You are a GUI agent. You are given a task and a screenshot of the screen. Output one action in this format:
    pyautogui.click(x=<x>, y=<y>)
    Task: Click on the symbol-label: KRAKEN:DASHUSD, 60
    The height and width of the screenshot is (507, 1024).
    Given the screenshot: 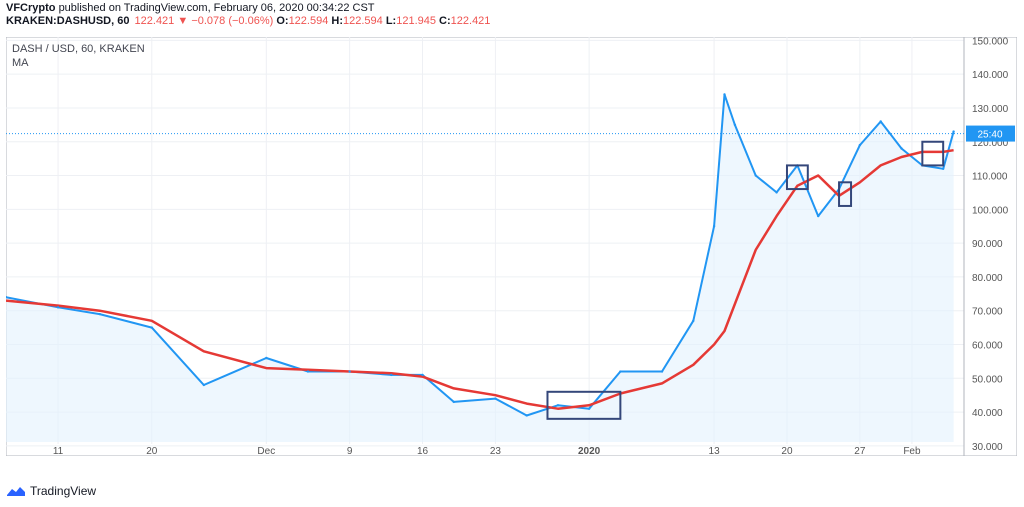 What is the action you would take?
    pyautogui.click(x=68, y=21)
    